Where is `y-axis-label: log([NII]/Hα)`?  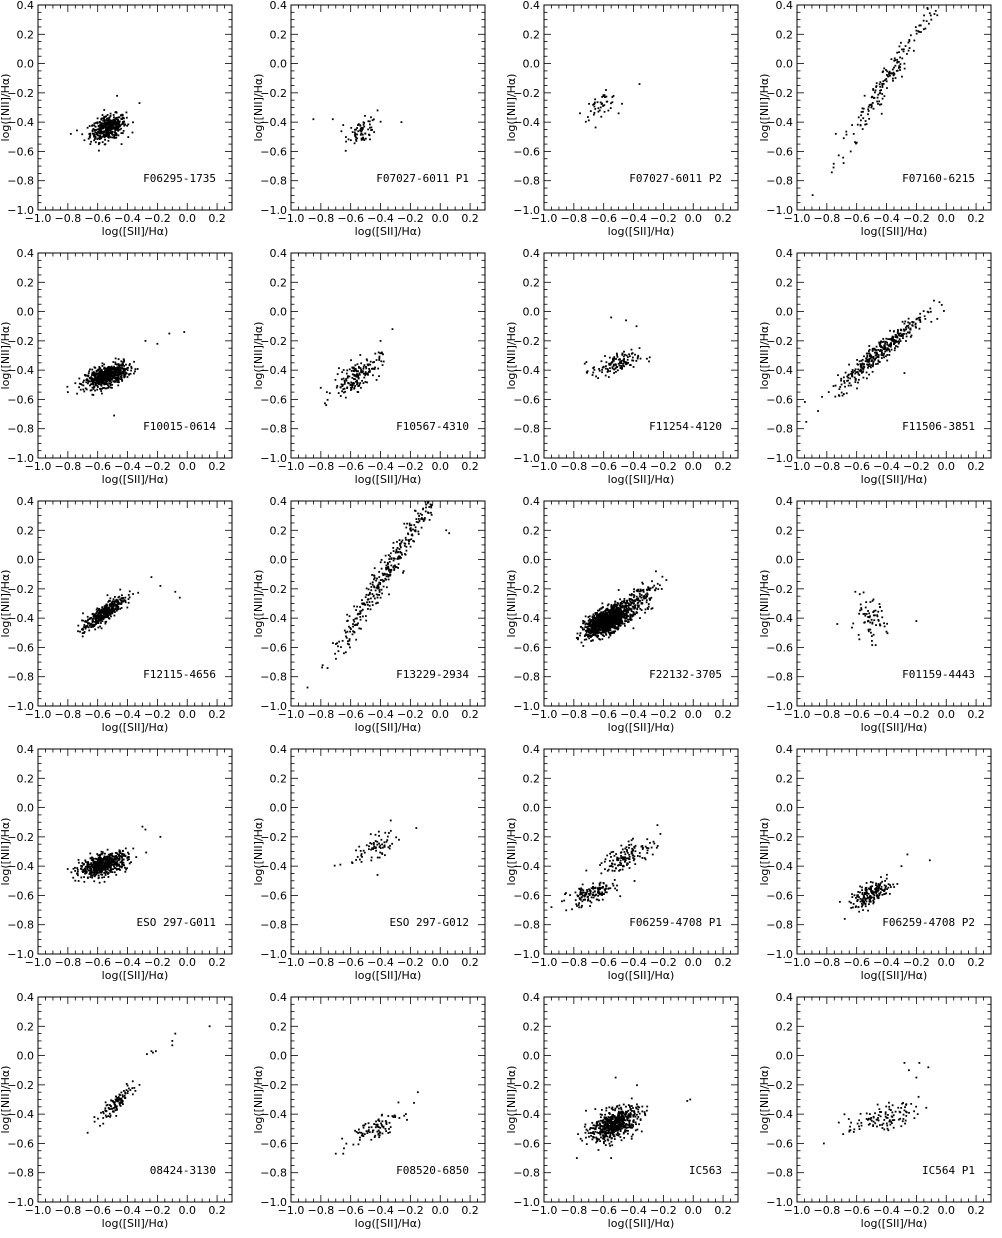 y-axis-label: log([NII]/Hα) is located at coordinates (258, 356).